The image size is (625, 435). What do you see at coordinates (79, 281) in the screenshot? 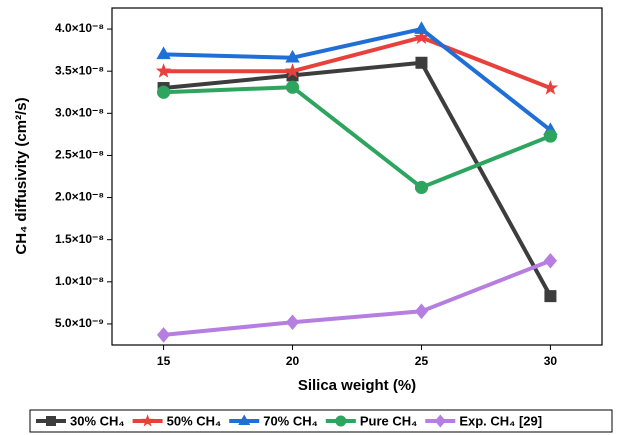
I see `y-tick-label: 1.0×10⁻⁸` at bounding box center [79, 281].